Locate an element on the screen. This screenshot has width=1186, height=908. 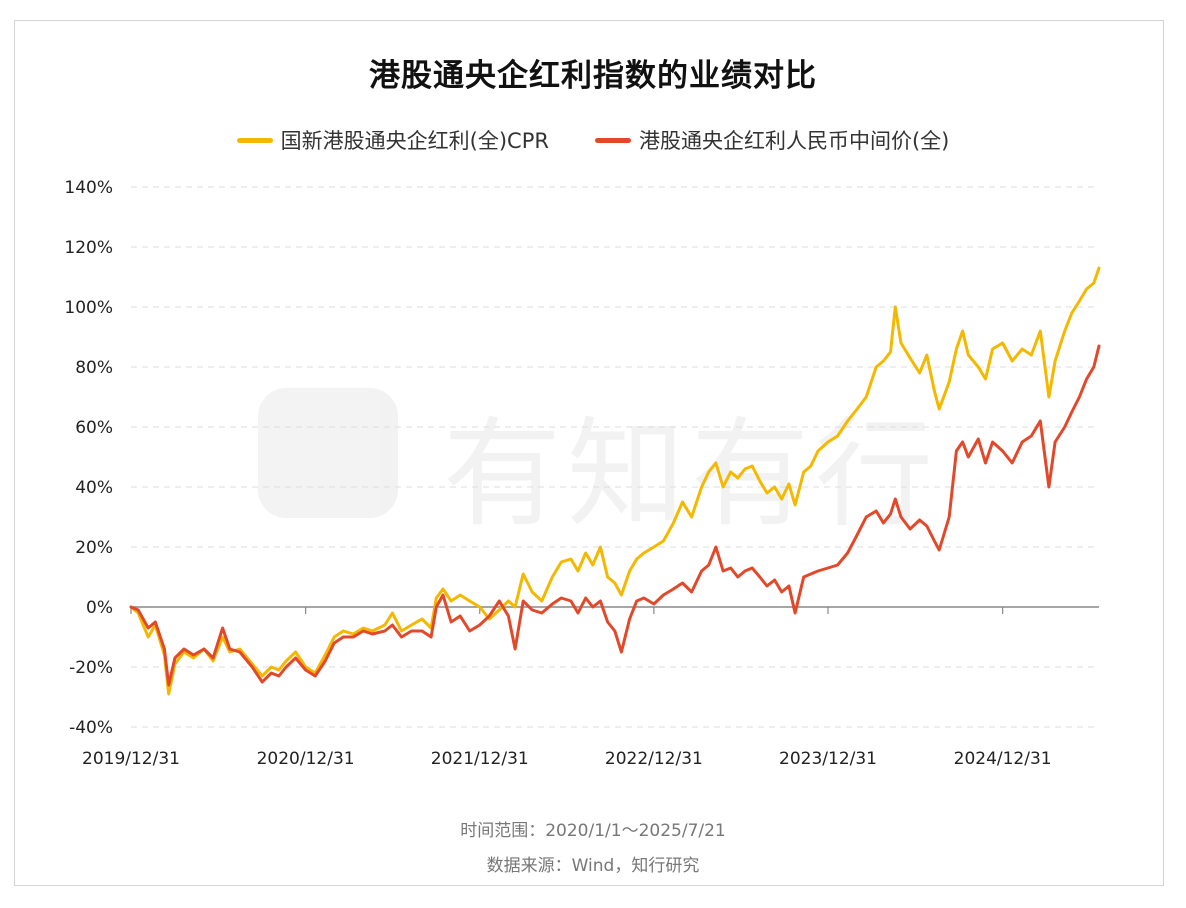
time-range-note: 时间范围：2020/1/1～2025/7/21 is located at coordinates (593, 831).